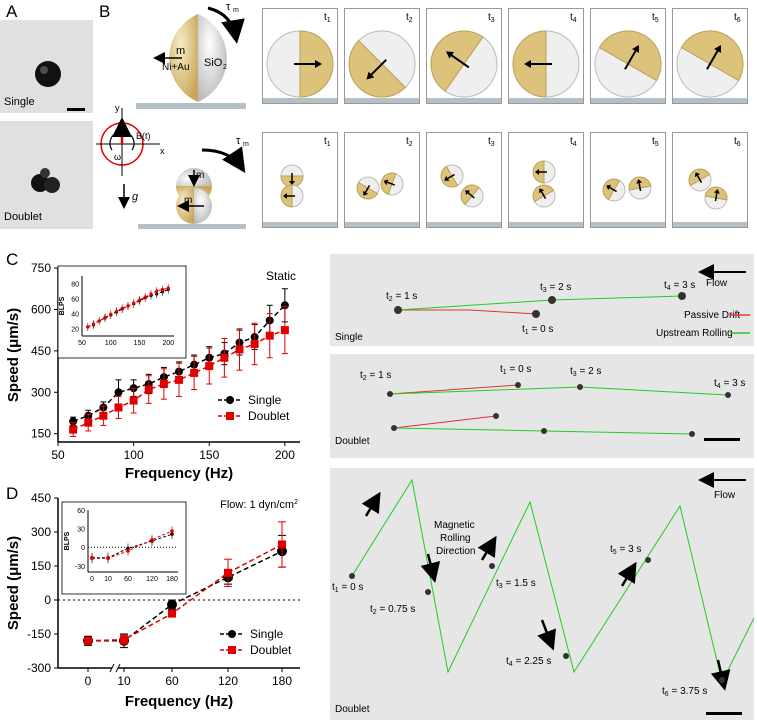 The image size is (757, 724). What do you see at coordinates (228, 7) in the screenshot?
I see `tau-label-top: τ` at bounding box center [228, 7].